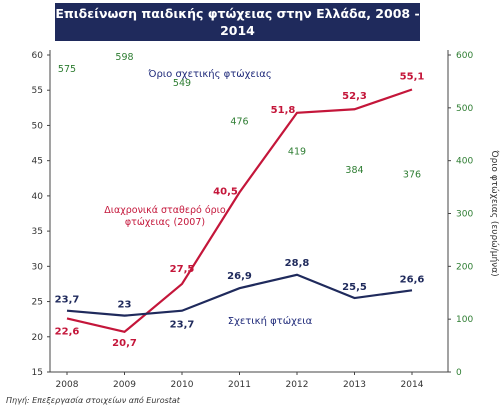 The image size is (500, 411). What do you see at coordinates (283, 110) in the screenshot?
I see `data-label-fixed-threshold: 51,8` at bounding box center [283, 110].